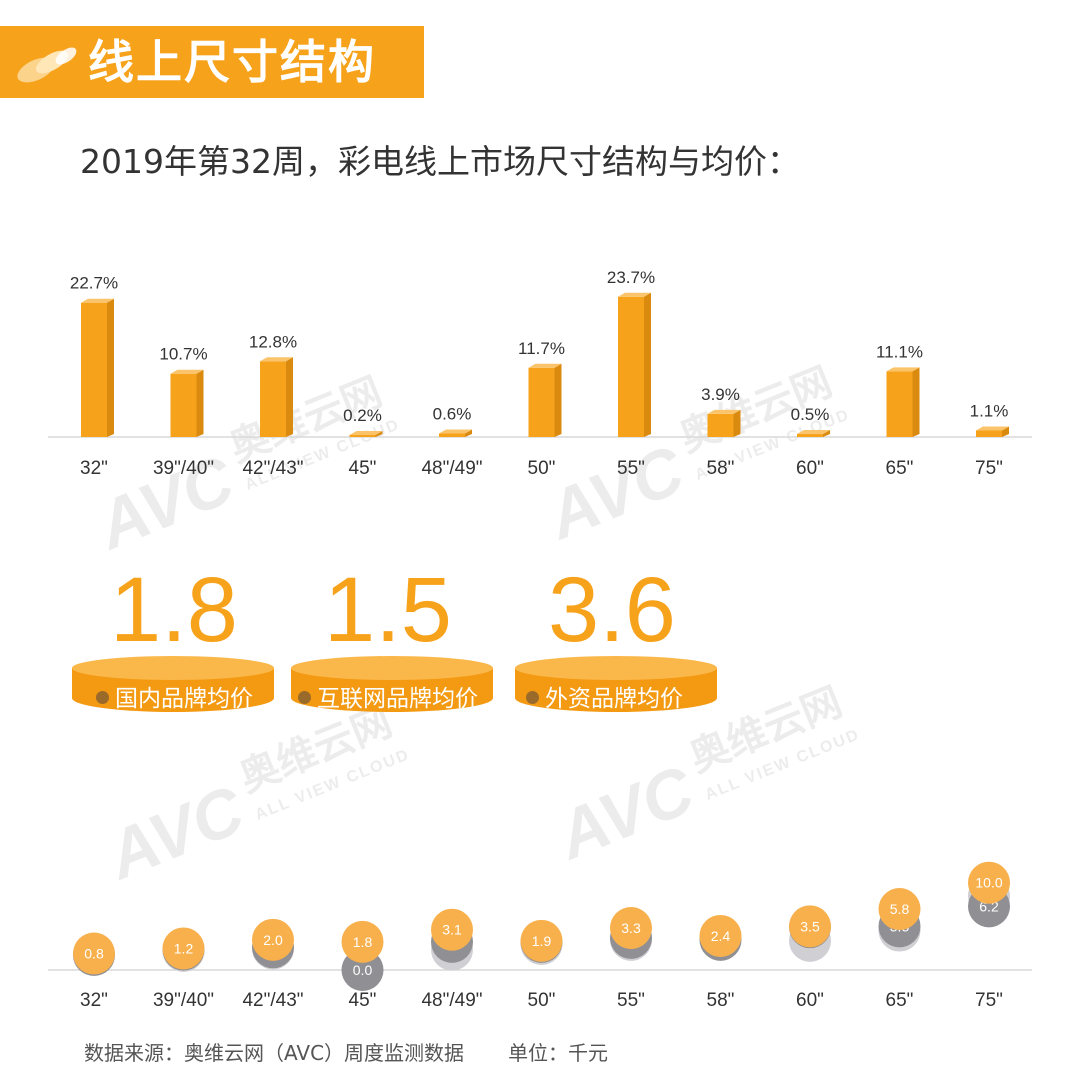 This screenshot has height=1080, width=1080. I want to click on bar-value-label: 11.7%, so click(541, 348).